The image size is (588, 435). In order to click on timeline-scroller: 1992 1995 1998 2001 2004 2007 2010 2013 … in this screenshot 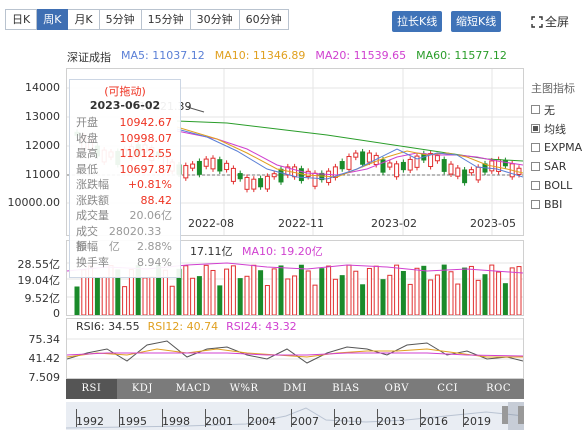, I will do `click(295, 416)`.